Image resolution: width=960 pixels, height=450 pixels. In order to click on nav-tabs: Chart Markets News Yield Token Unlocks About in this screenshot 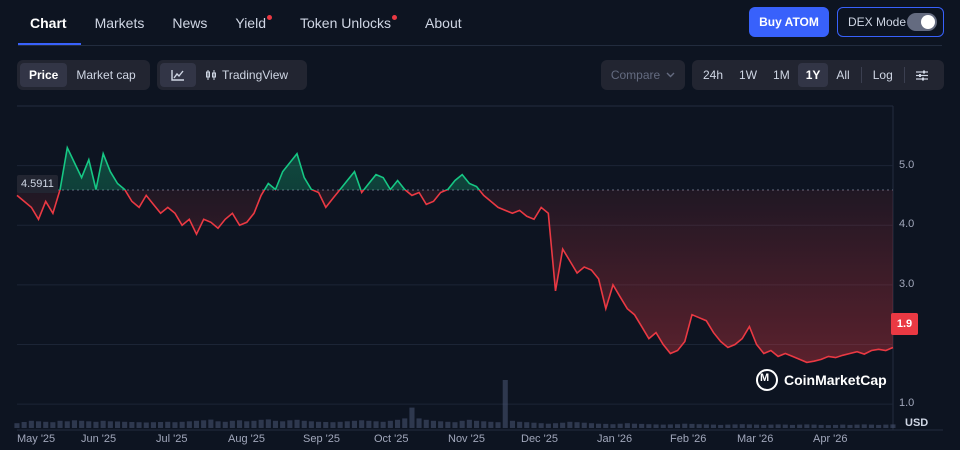, I will do `click(247, 23)`.